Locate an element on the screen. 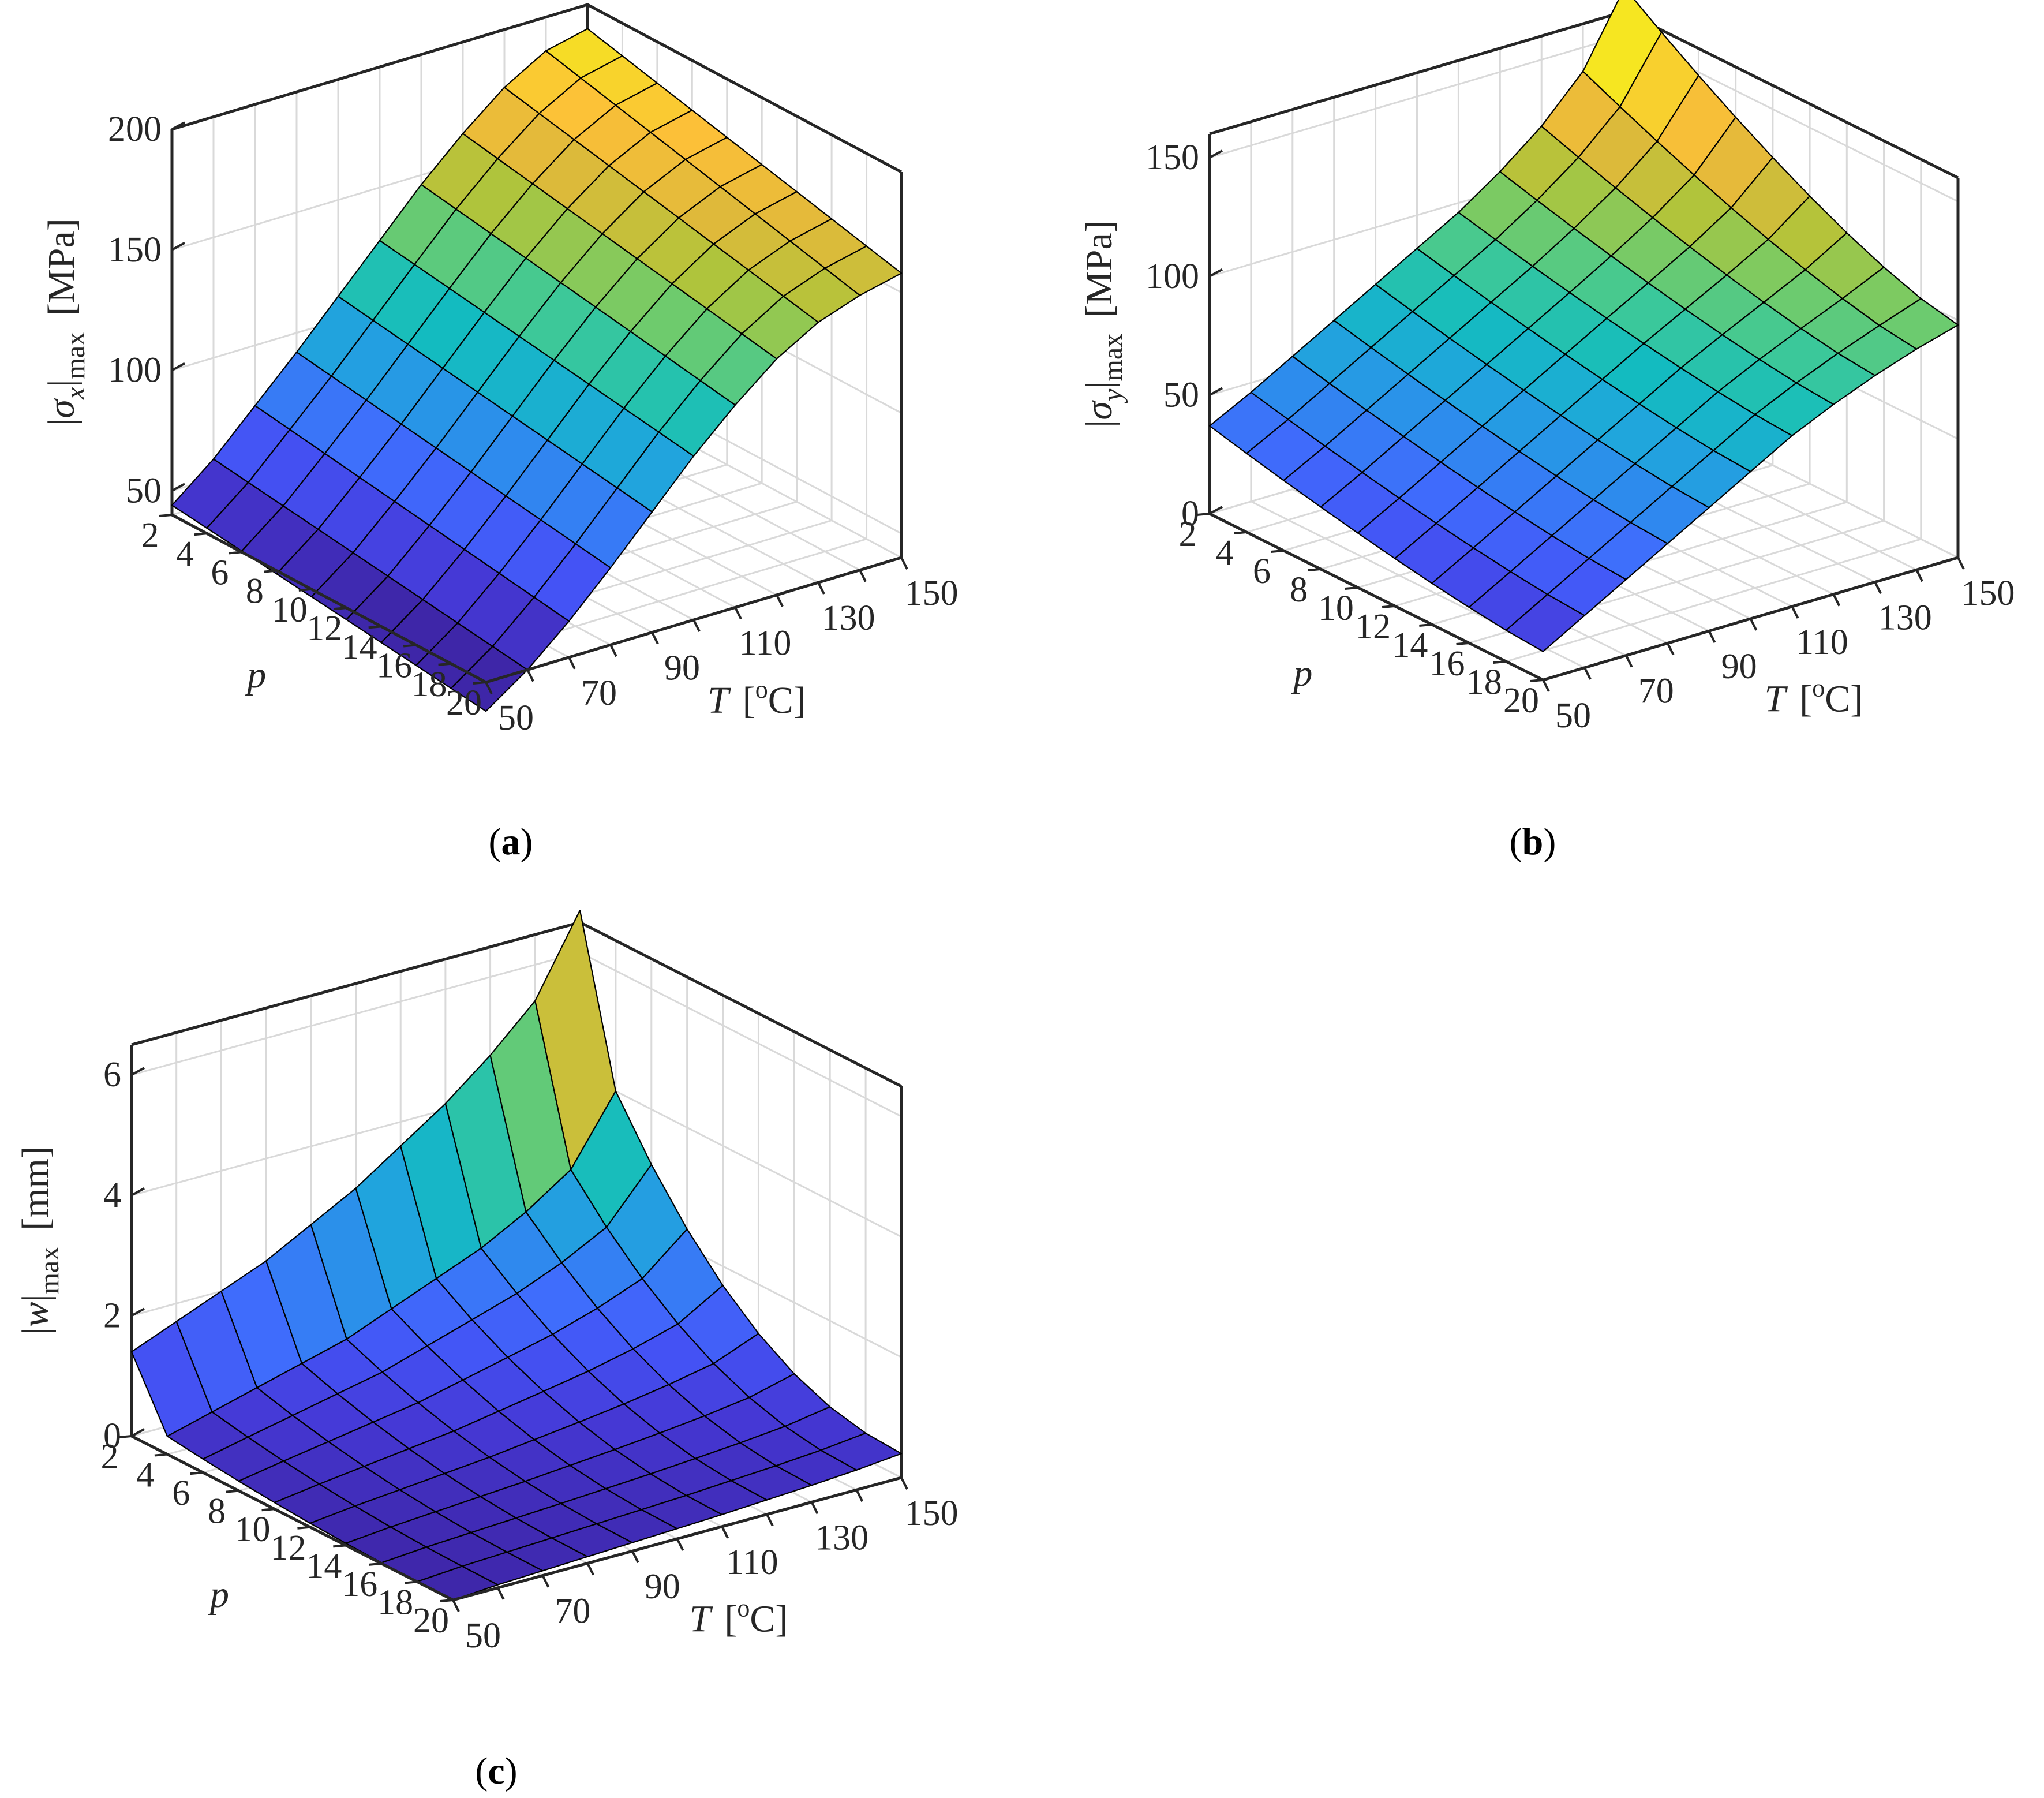  z-label-bar: | is located at coordinates (35, 1298).